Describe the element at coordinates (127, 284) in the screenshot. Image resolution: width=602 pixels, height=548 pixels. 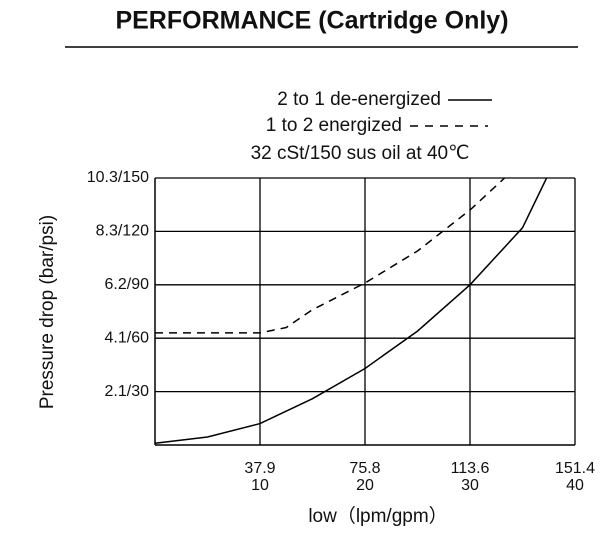
I see `y-tick-label: 6.2/90` at that location.